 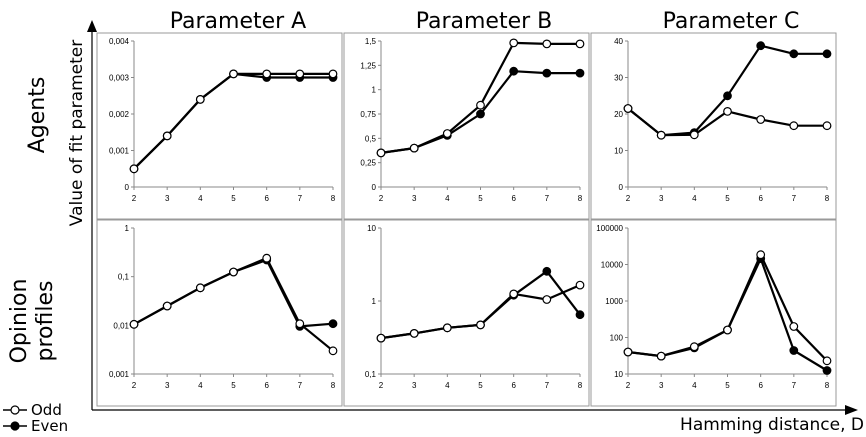 I want to click on row-label-agents: Agents, so click(x=37, y=115).